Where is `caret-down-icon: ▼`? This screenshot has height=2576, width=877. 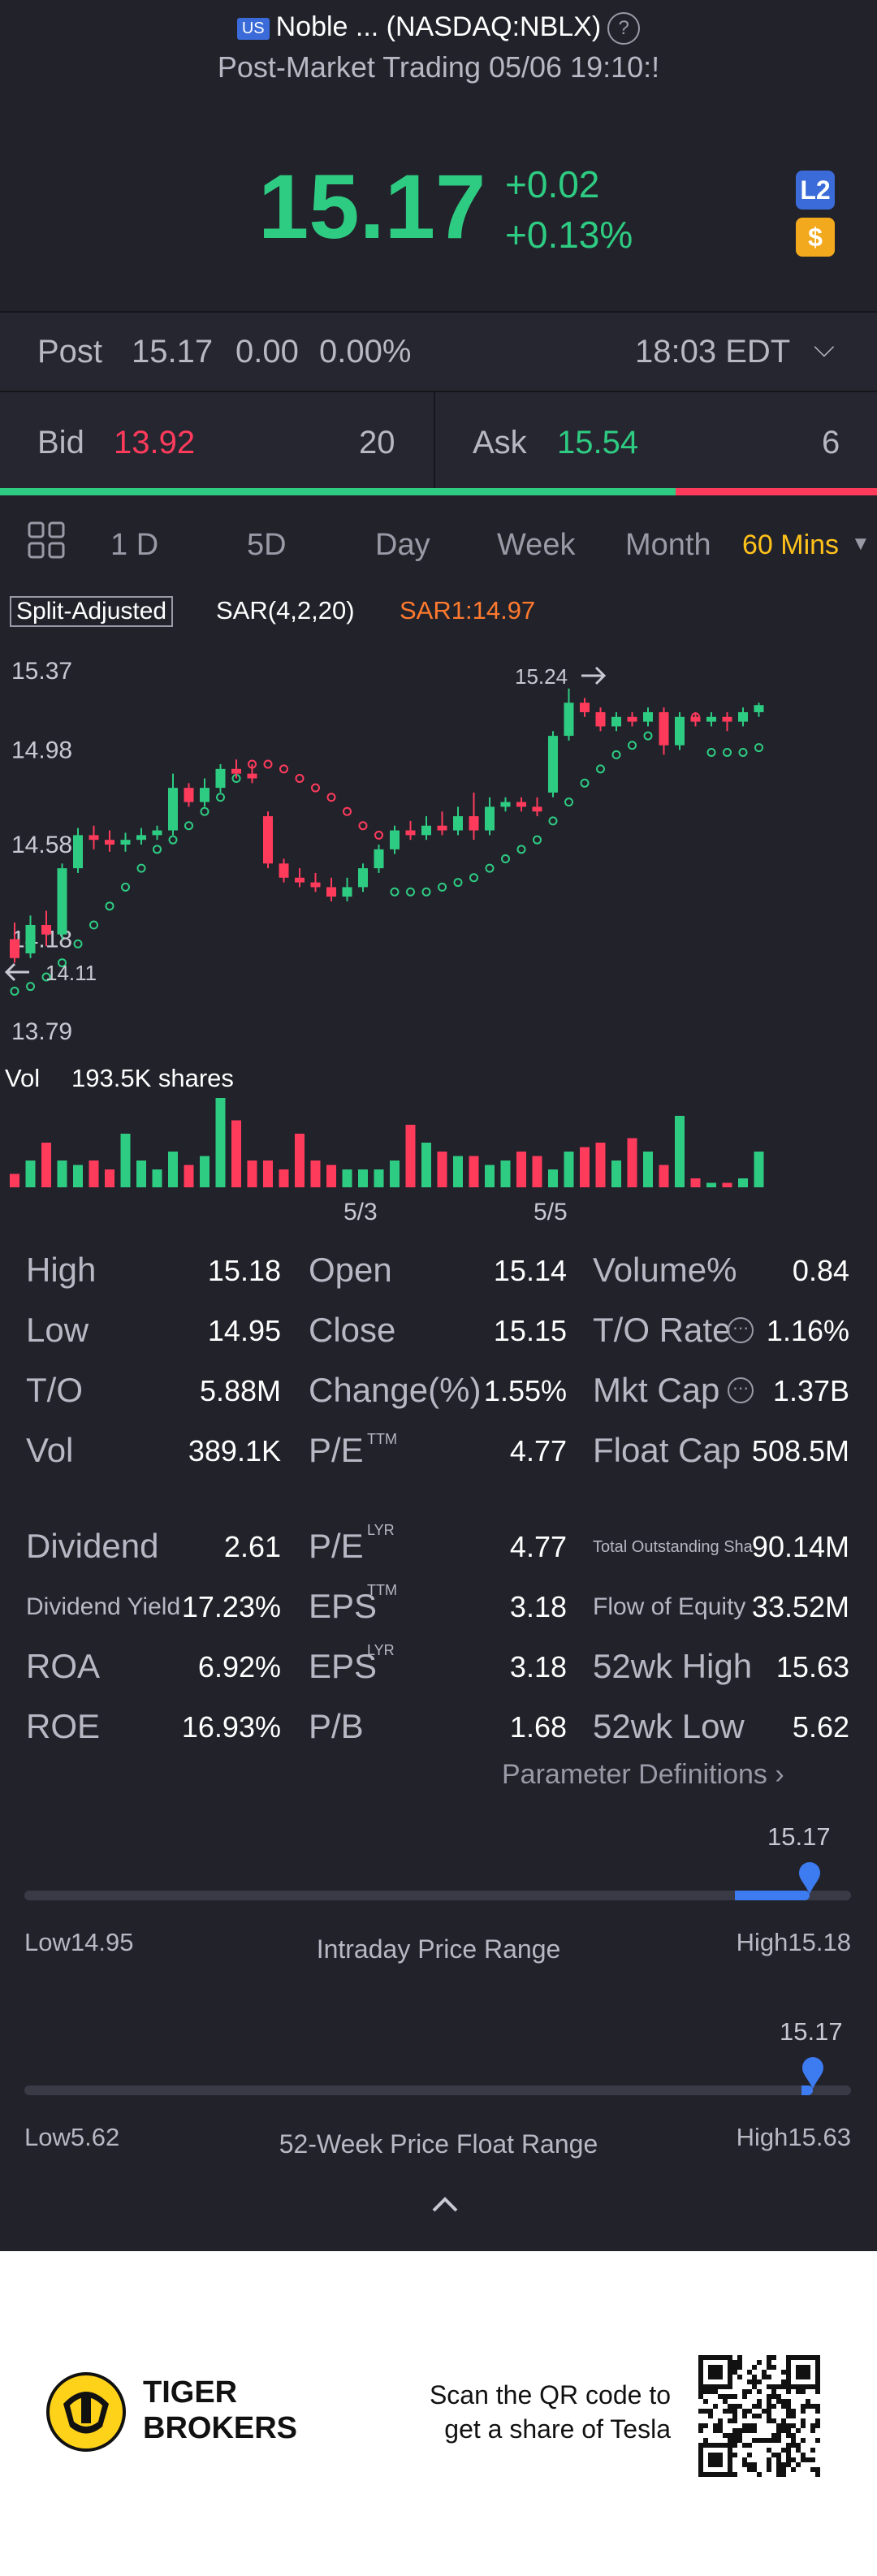 caret-down-icon: ▼ is located at coordinates (861, 544).